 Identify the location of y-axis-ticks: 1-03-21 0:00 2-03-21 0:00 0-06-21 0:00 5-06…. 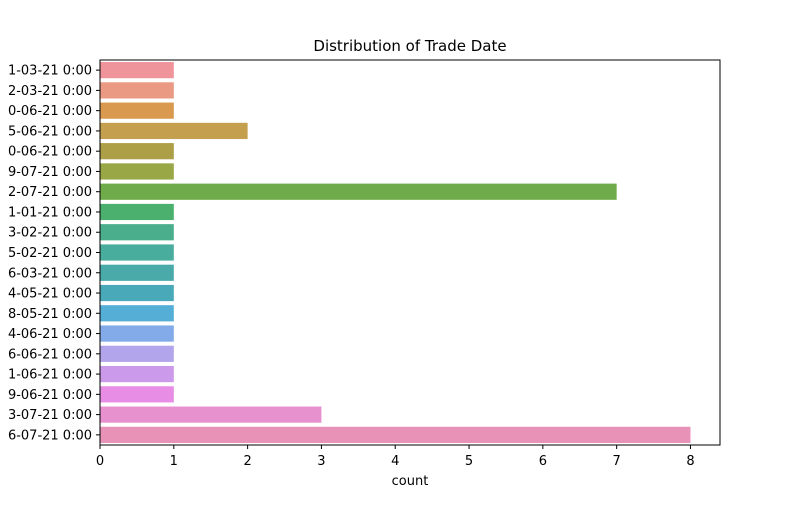
(54, 253).